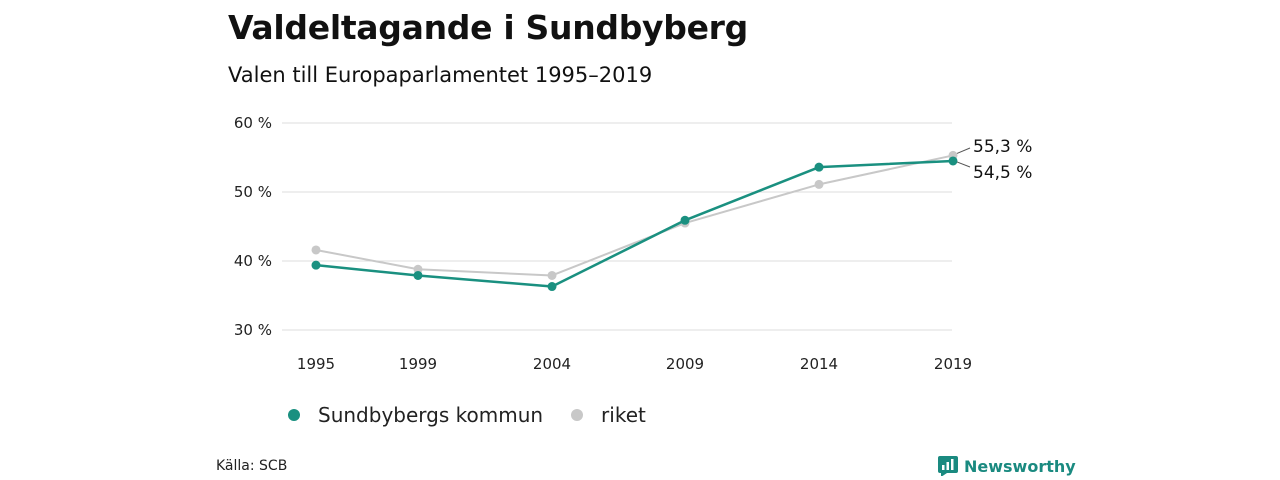 Image resolution: width=1280 pixels, height=480 pixels. Describe the element at coordinates (819, 364) in the screenshot. I see `x-tick-label: 2014` at that location.